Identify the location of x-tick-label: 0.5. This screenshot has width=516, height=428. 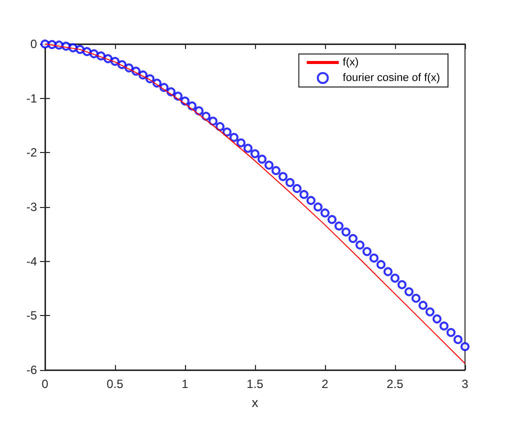
(115, 384).